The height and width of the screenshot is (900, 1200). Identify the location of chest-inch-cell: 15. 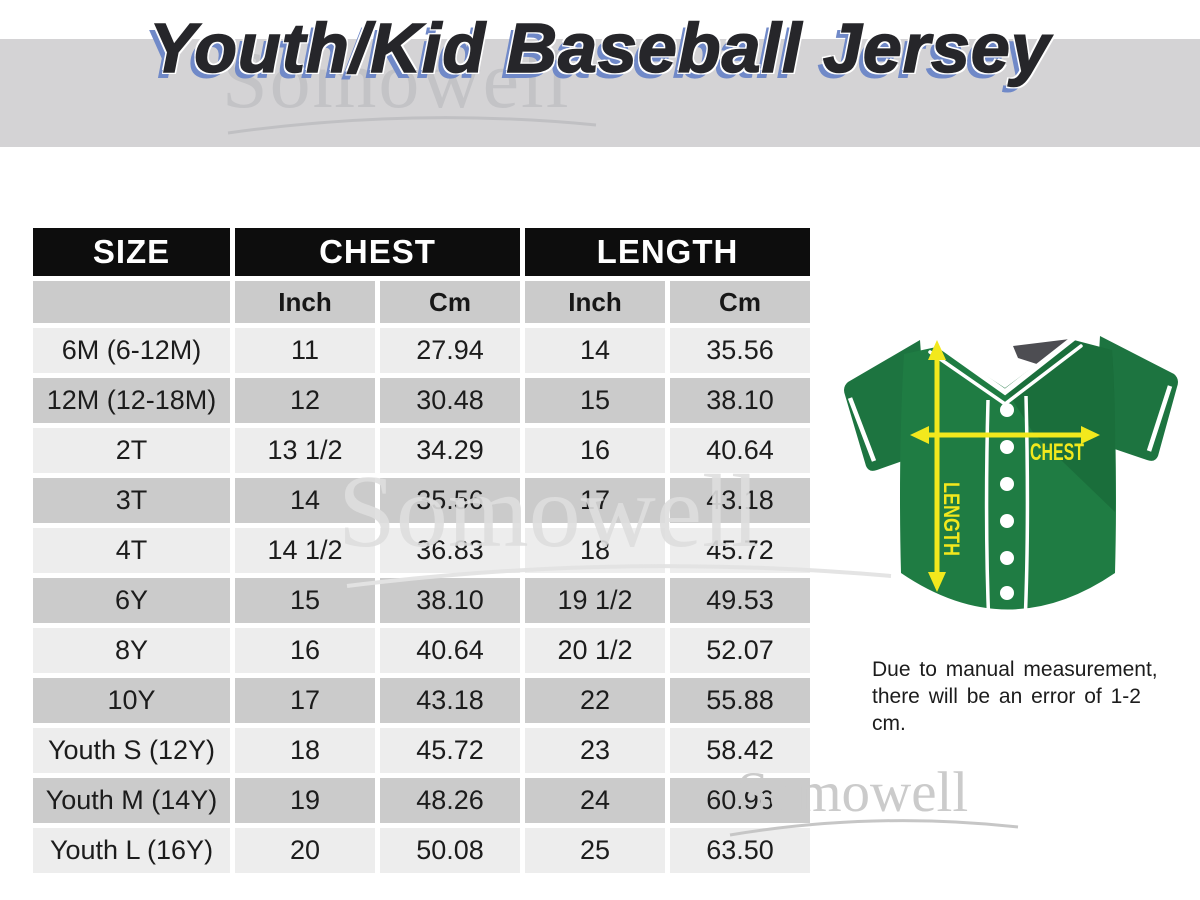
(305, 600).